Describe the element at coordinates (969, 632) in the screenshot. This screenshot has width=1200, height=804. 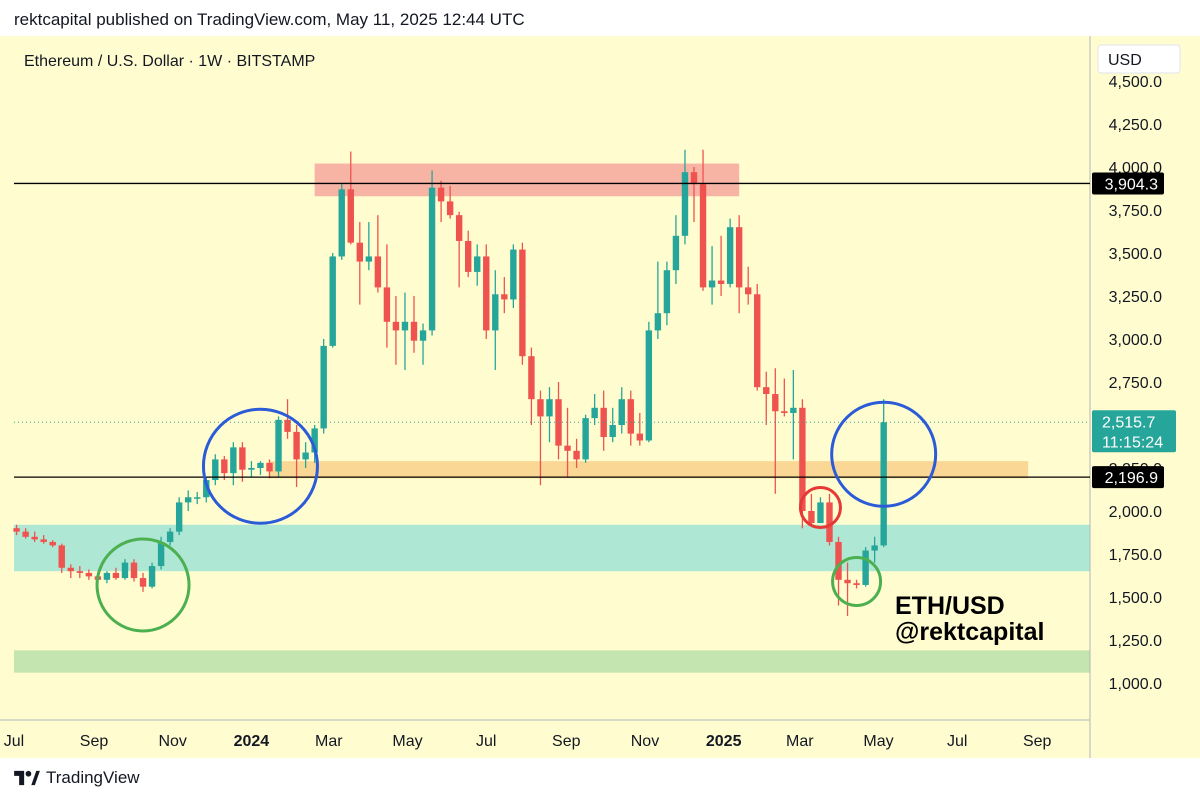
I see `watermark-handle: @rektcapital` at that location.